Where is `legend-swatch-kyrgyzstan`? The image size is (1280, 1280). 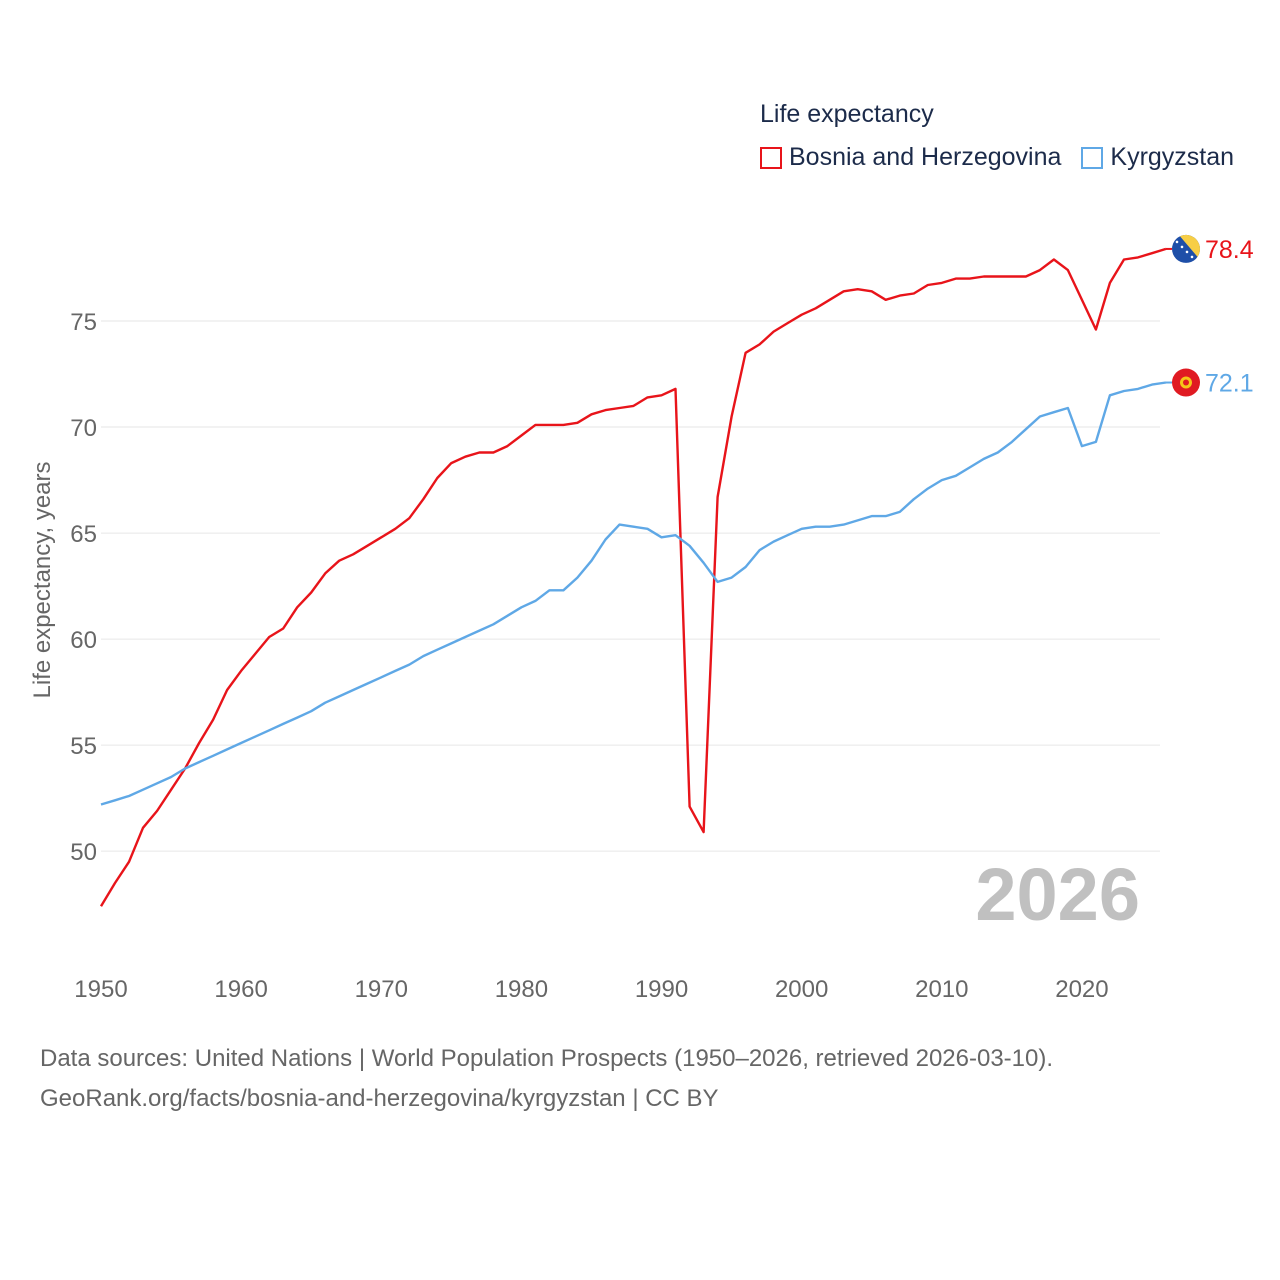
legend-swatch-kyrgyzstan is located at coordinates (1092, 157).